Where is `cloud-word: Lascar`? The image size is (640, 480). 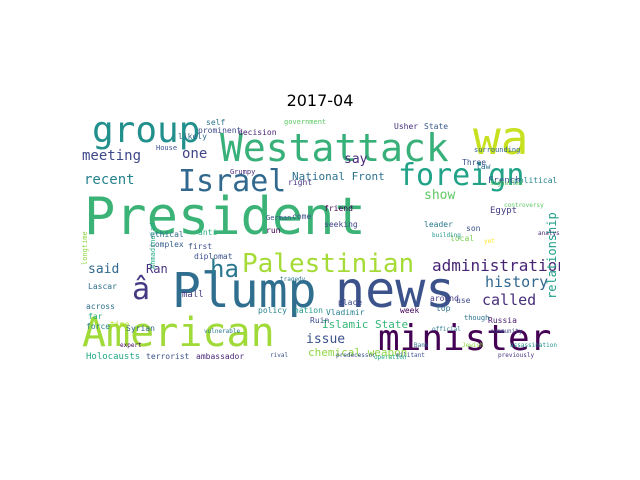 cloud-word: Lascar is located at coordinates (102, 286).